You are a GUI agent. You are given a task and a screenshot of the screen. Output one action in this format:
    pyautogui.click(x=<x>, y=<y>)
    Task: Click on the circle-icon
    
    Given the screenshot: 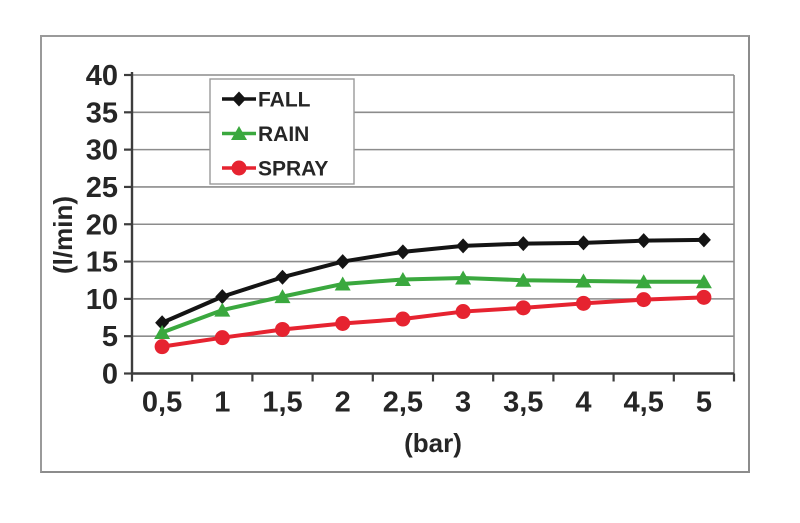 What is the action you would take?
    pyautogui.click(x=239, y=168)
    